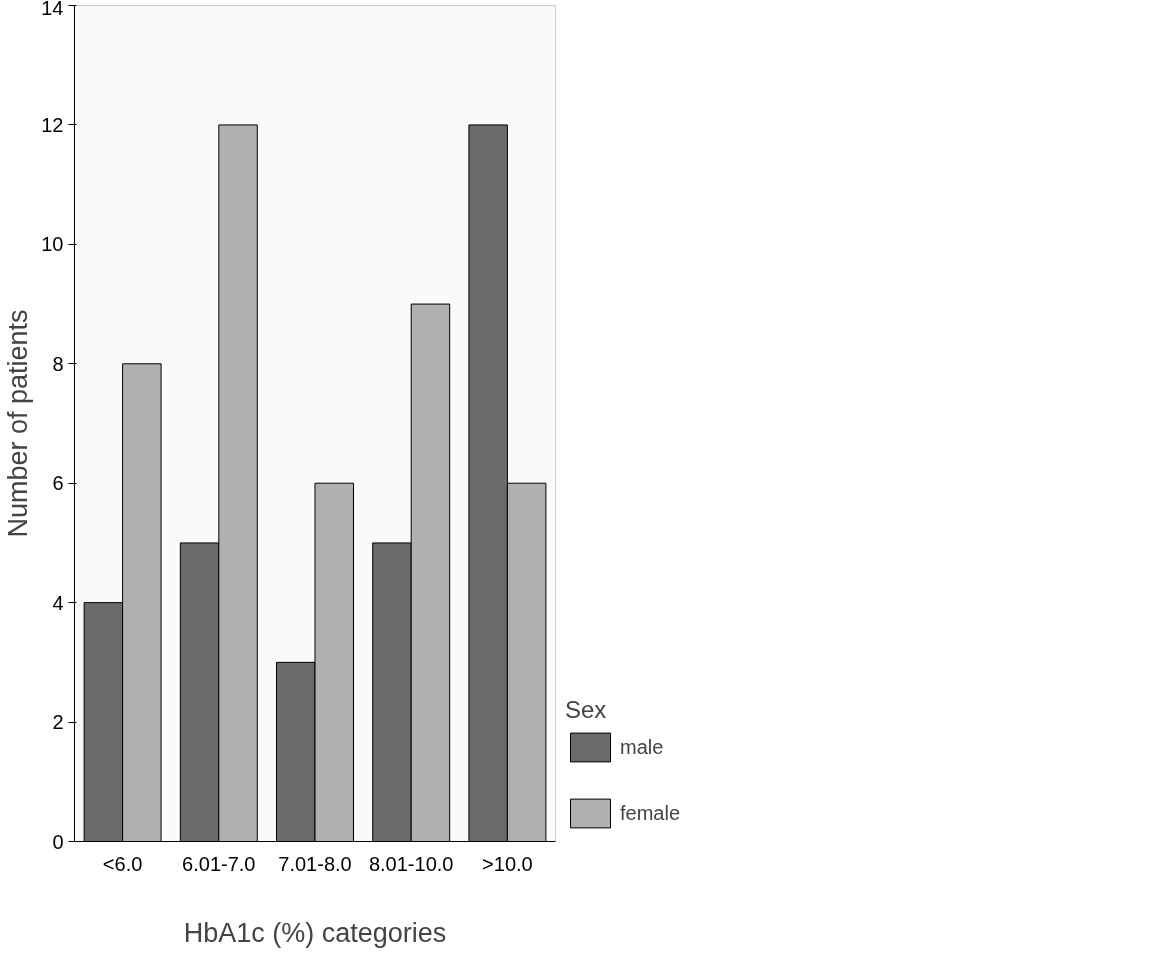 The image size is (1157, 963). Describe the element at coordinates (52, 124) in the screenshot. I see `y-tick-label: 12` at that location.